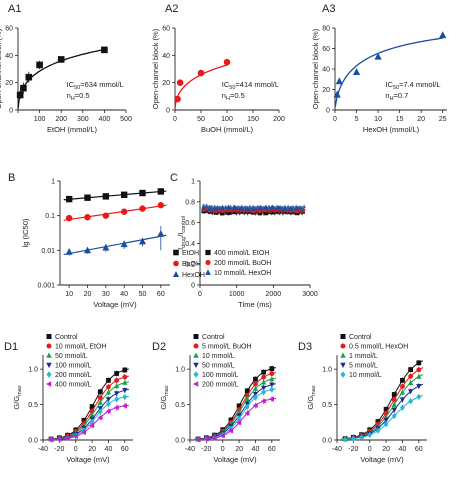 The width and height of the screenshot is (465, 500). I want to click on panel-d3-y-tick-label: 0.0, so click(327, 441).